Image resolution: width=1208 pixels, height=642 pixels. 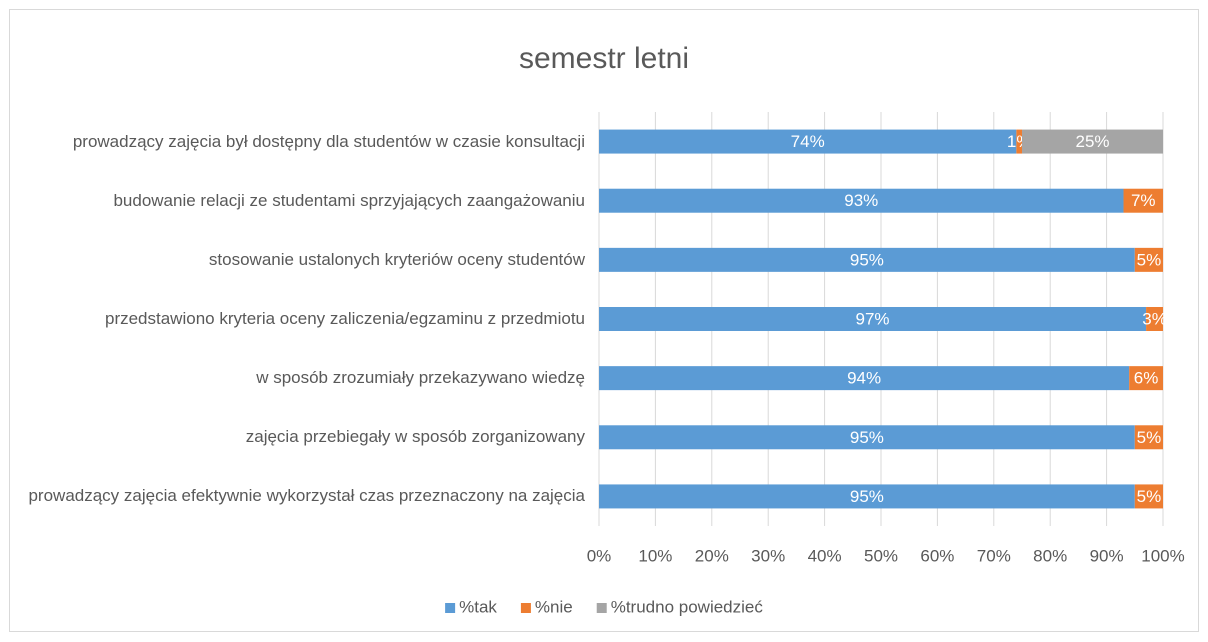 What do you see at coordinates (687, 606) in the screenshot?
I see `legend-label: %trudno powiedzieć` at bounding box center [687, 606].